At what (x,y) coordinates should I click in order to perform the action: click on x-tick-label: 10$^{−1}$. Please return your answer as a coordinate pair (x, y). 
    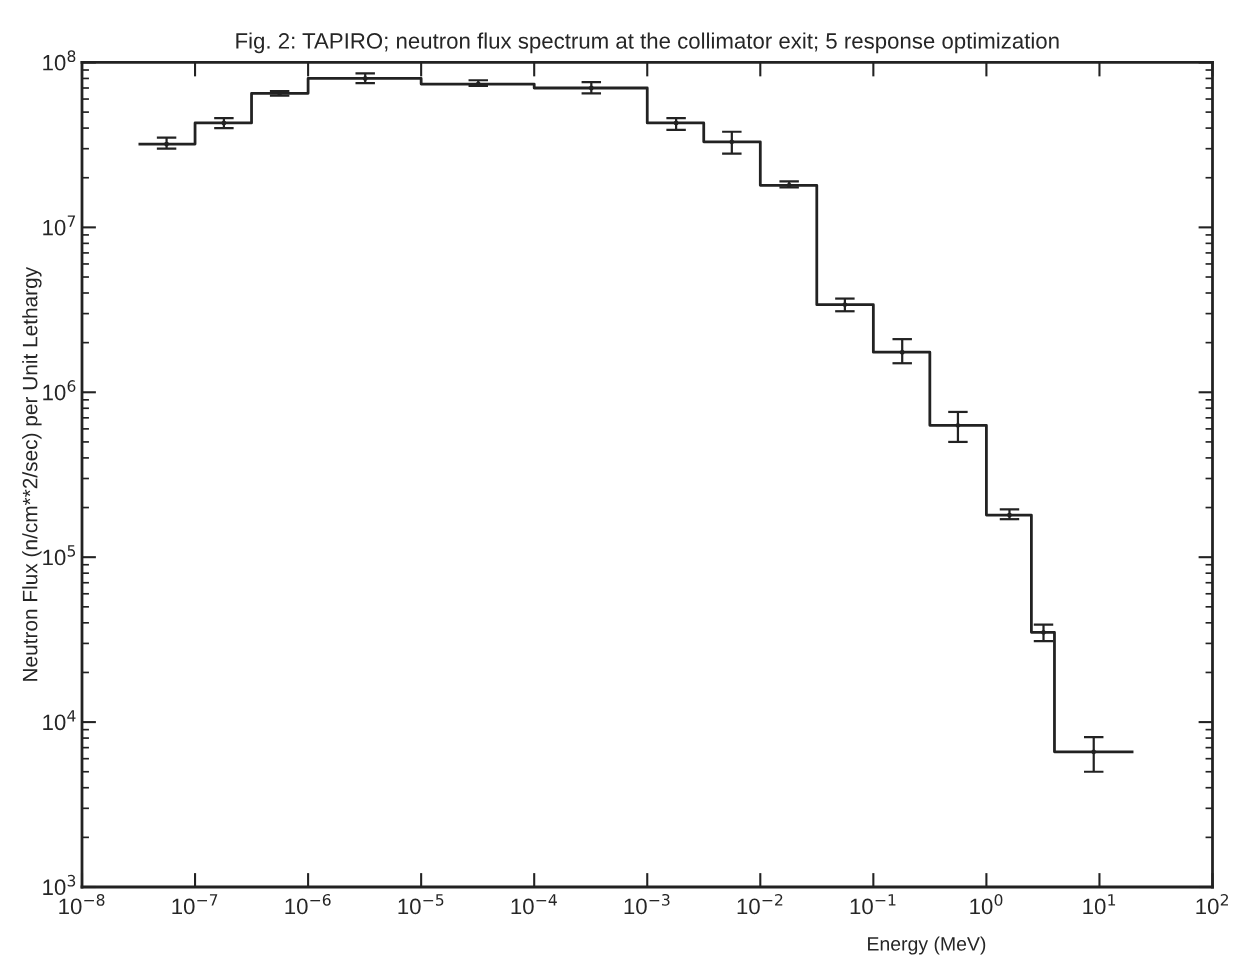
    Looking at the image, I should click on (873, 904).